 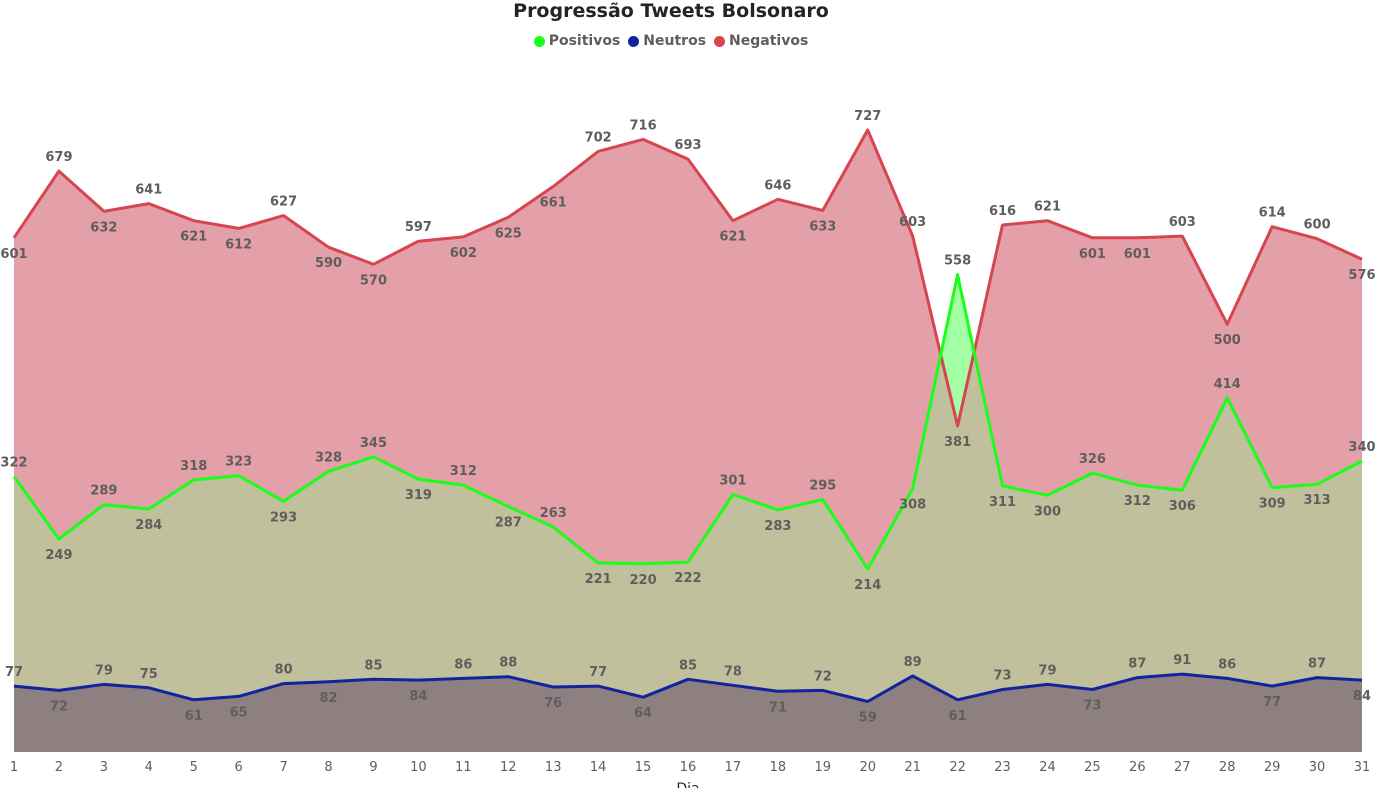 I want to click on data-label-negativos: 570, so click(x=373, y=280).